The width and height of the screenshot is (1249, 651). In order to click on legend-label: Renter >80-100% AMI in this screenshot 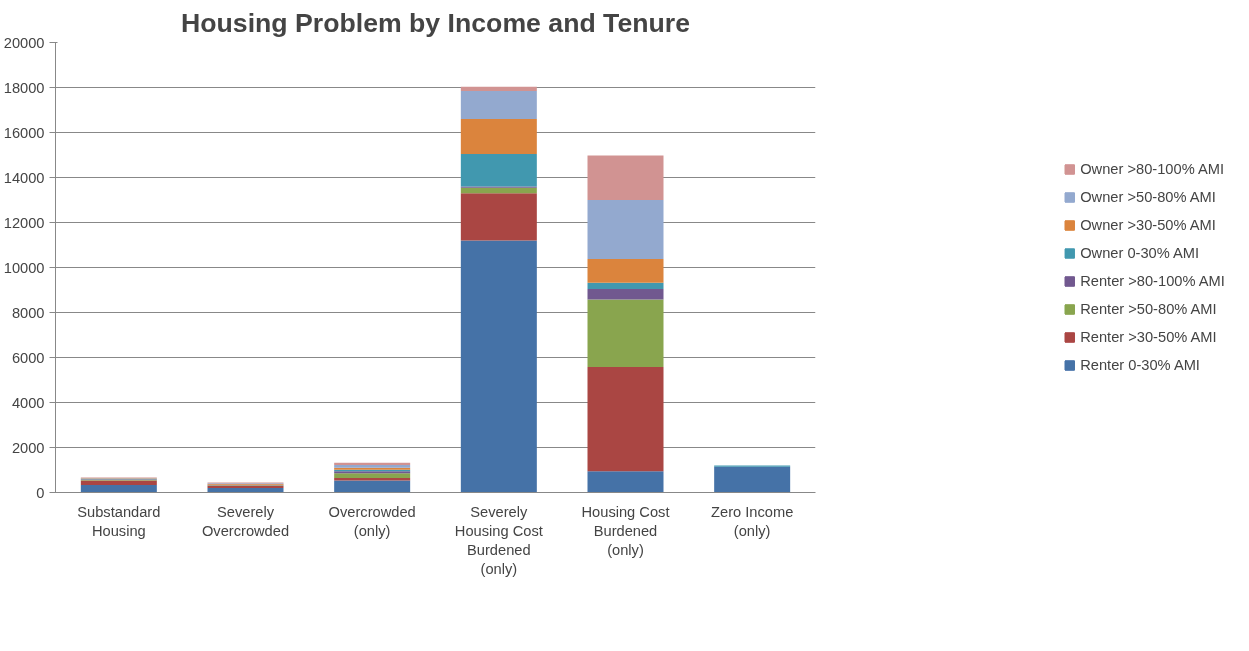, I will do `click(1152, 281)`.